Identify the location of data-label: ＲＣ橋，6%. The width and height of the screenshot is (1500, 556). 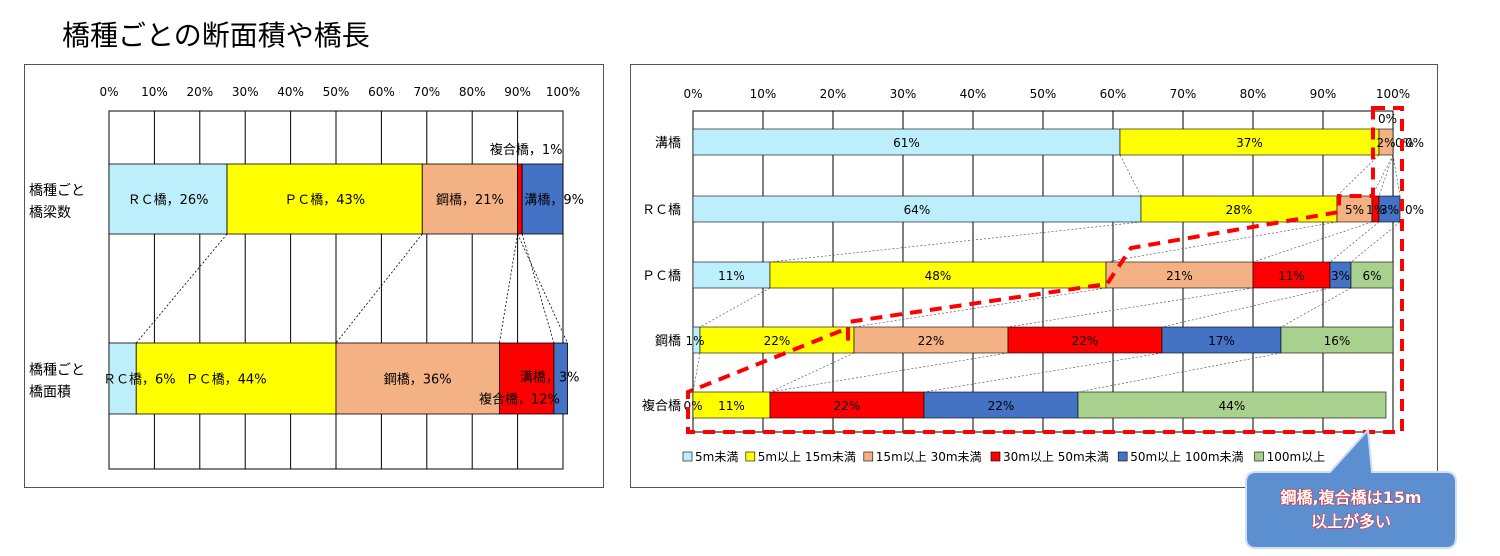
(139, 380).